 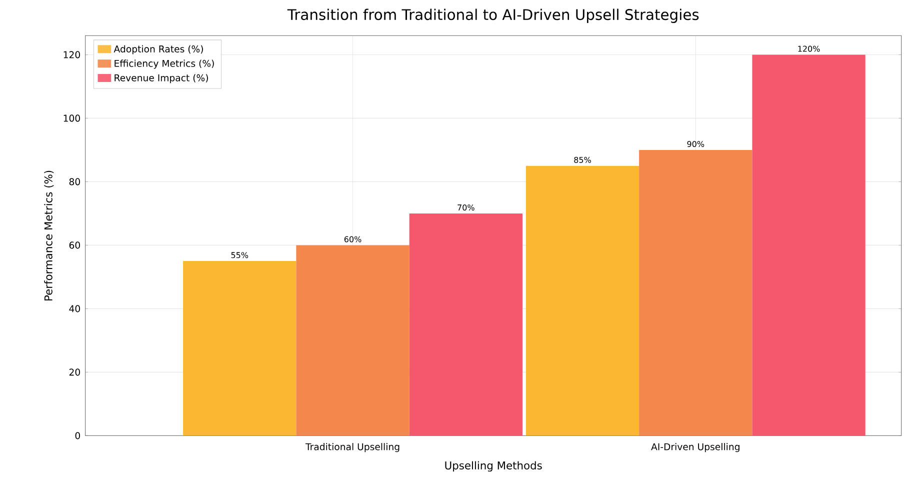 I want to click on x-tick-label: AI-Driven Upselling, so click(x=695, y=447).